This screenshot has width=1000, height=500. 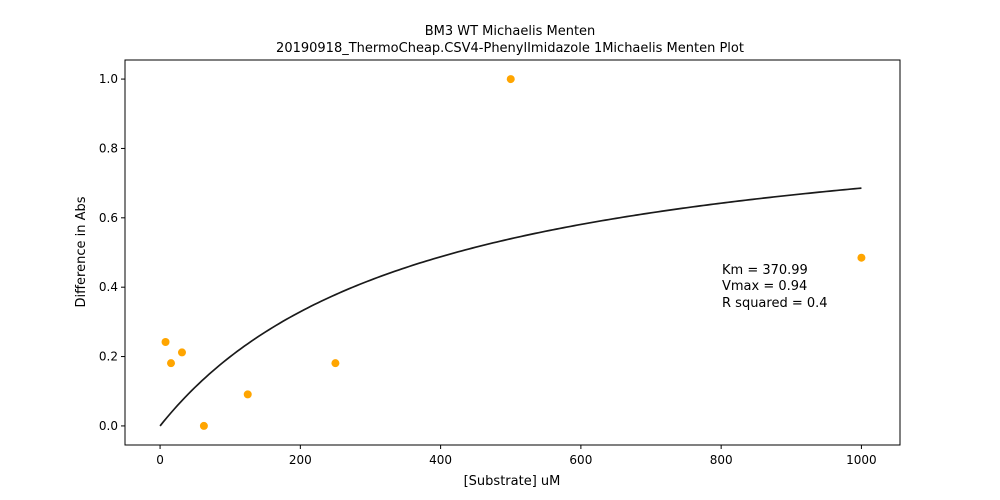 I want to click on y-tick-label: 0.2, so click(x=108, y=357).